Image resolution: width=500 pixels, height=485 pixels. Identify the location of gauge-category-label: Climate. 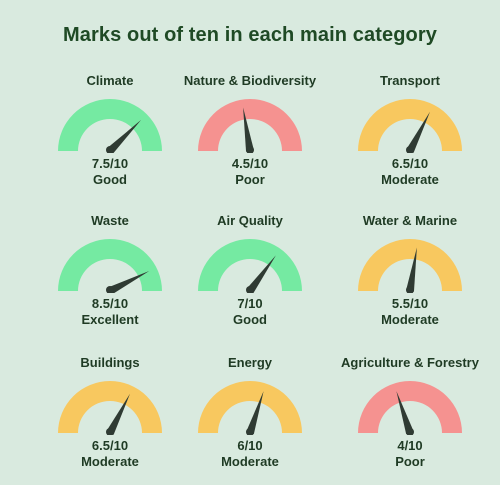
(110, 80).